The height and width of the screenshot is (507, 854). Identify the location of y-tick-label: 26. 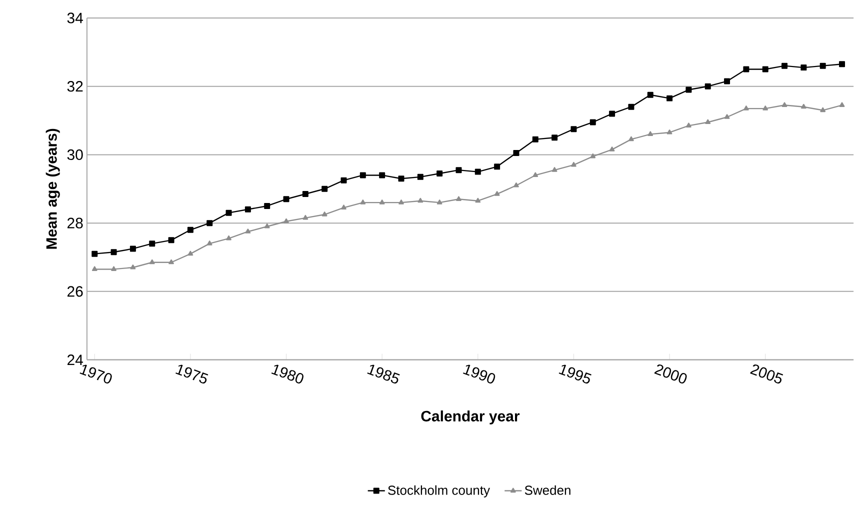
(75, 291).